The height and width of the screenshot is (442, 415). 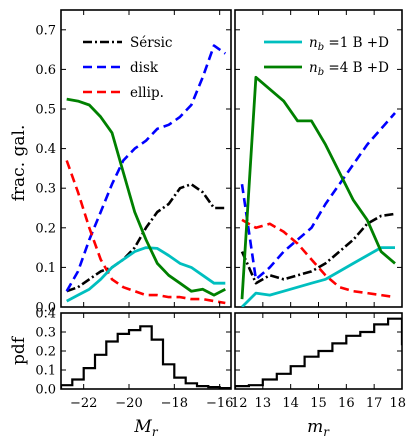 I want to click on bottom-right-histogram, so click(x=318, y=353).